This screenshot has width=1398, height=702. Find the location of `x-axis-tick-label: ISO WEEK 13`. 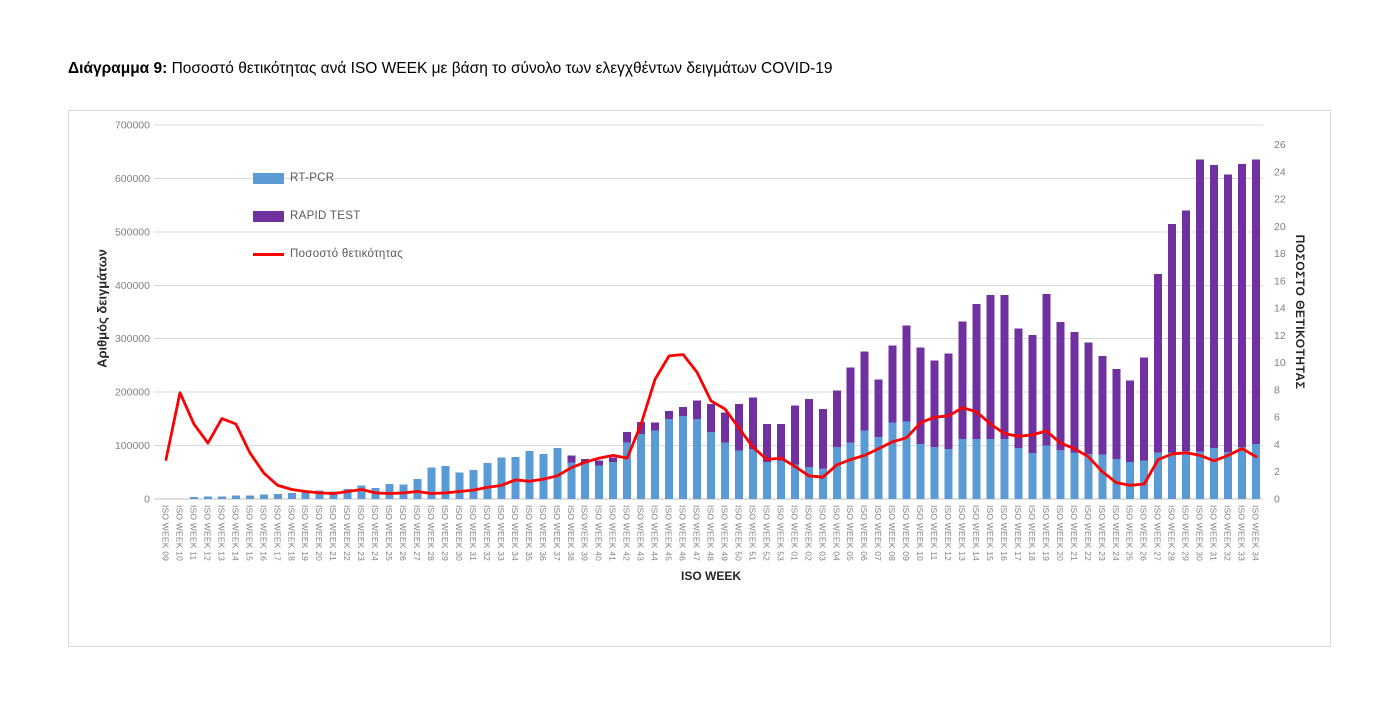

x-axis-tick-label: ISO WEEK 13 is located at coordinates (962, 533).